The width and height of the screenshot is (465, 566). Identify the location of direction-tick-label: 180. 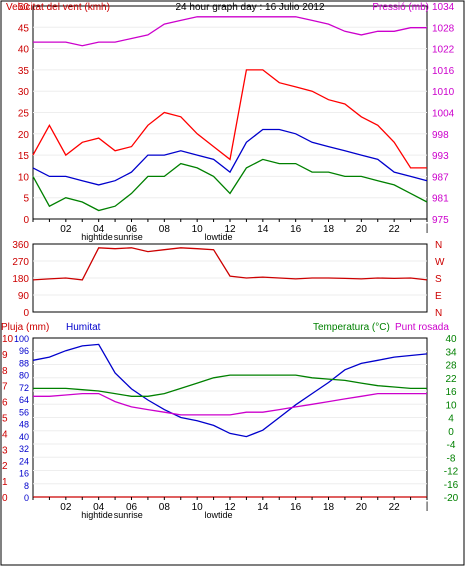
(20, 279).